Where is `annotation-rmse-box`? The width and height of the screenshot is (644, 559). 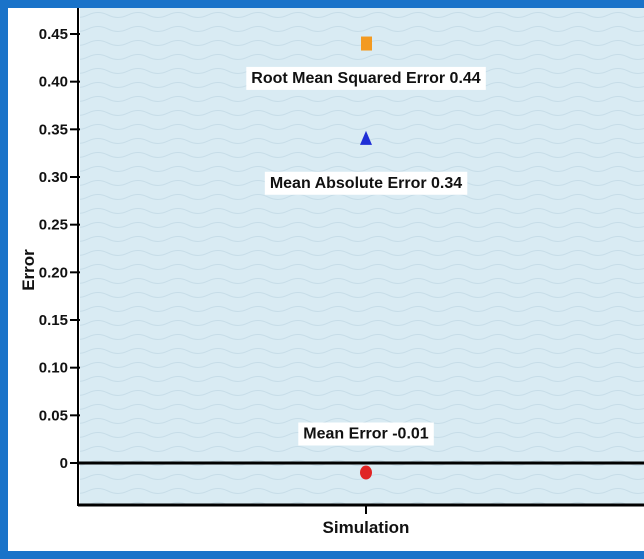 annotation-rmse-box is located at coordinates (366, 78).